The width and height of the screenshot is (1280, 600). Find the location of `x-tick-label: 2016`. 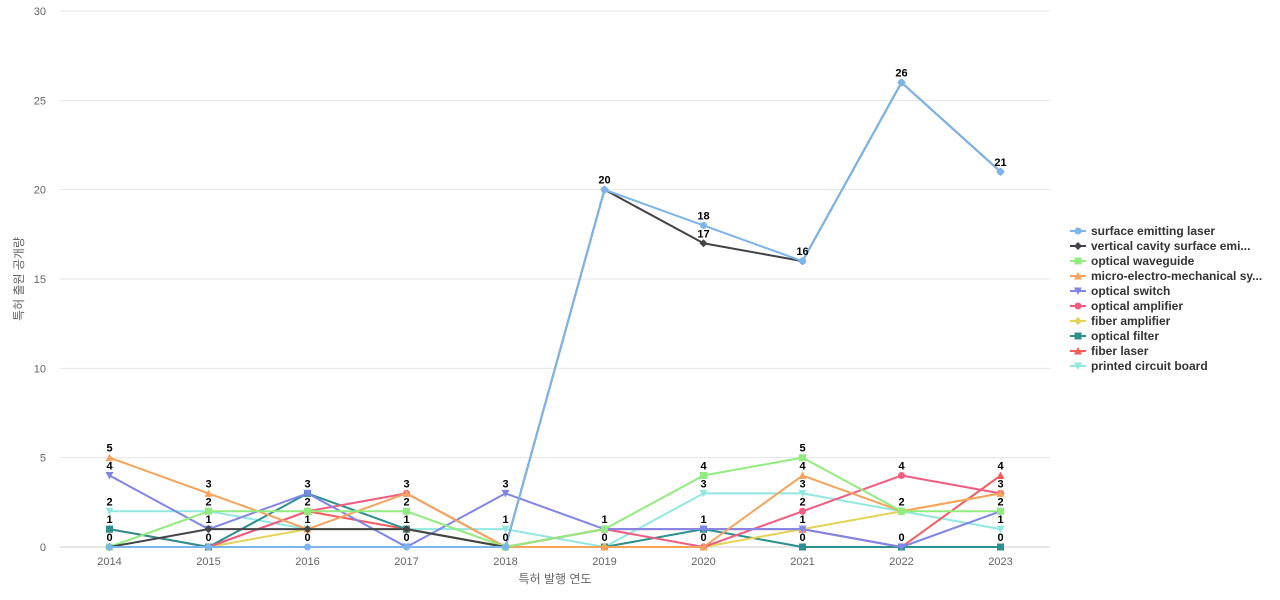

x-tick-label: 2016 is located at coordinates (307, 562).